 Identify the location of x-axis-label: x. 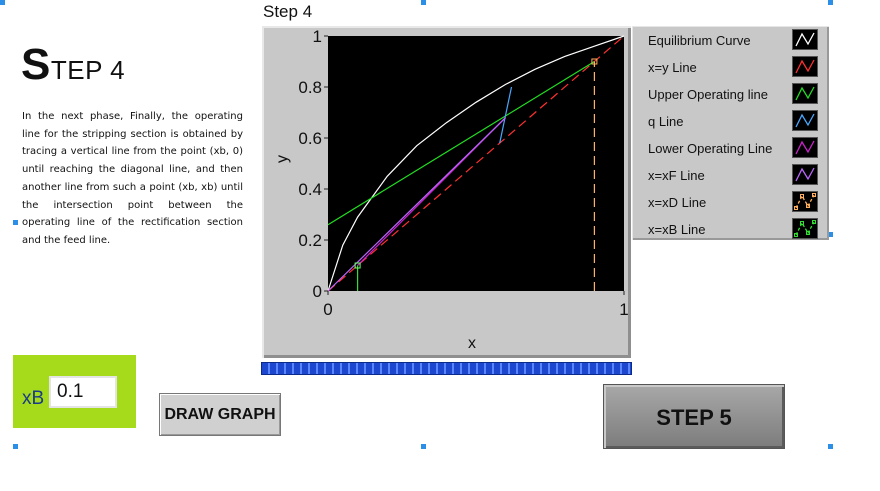
(472, 343).